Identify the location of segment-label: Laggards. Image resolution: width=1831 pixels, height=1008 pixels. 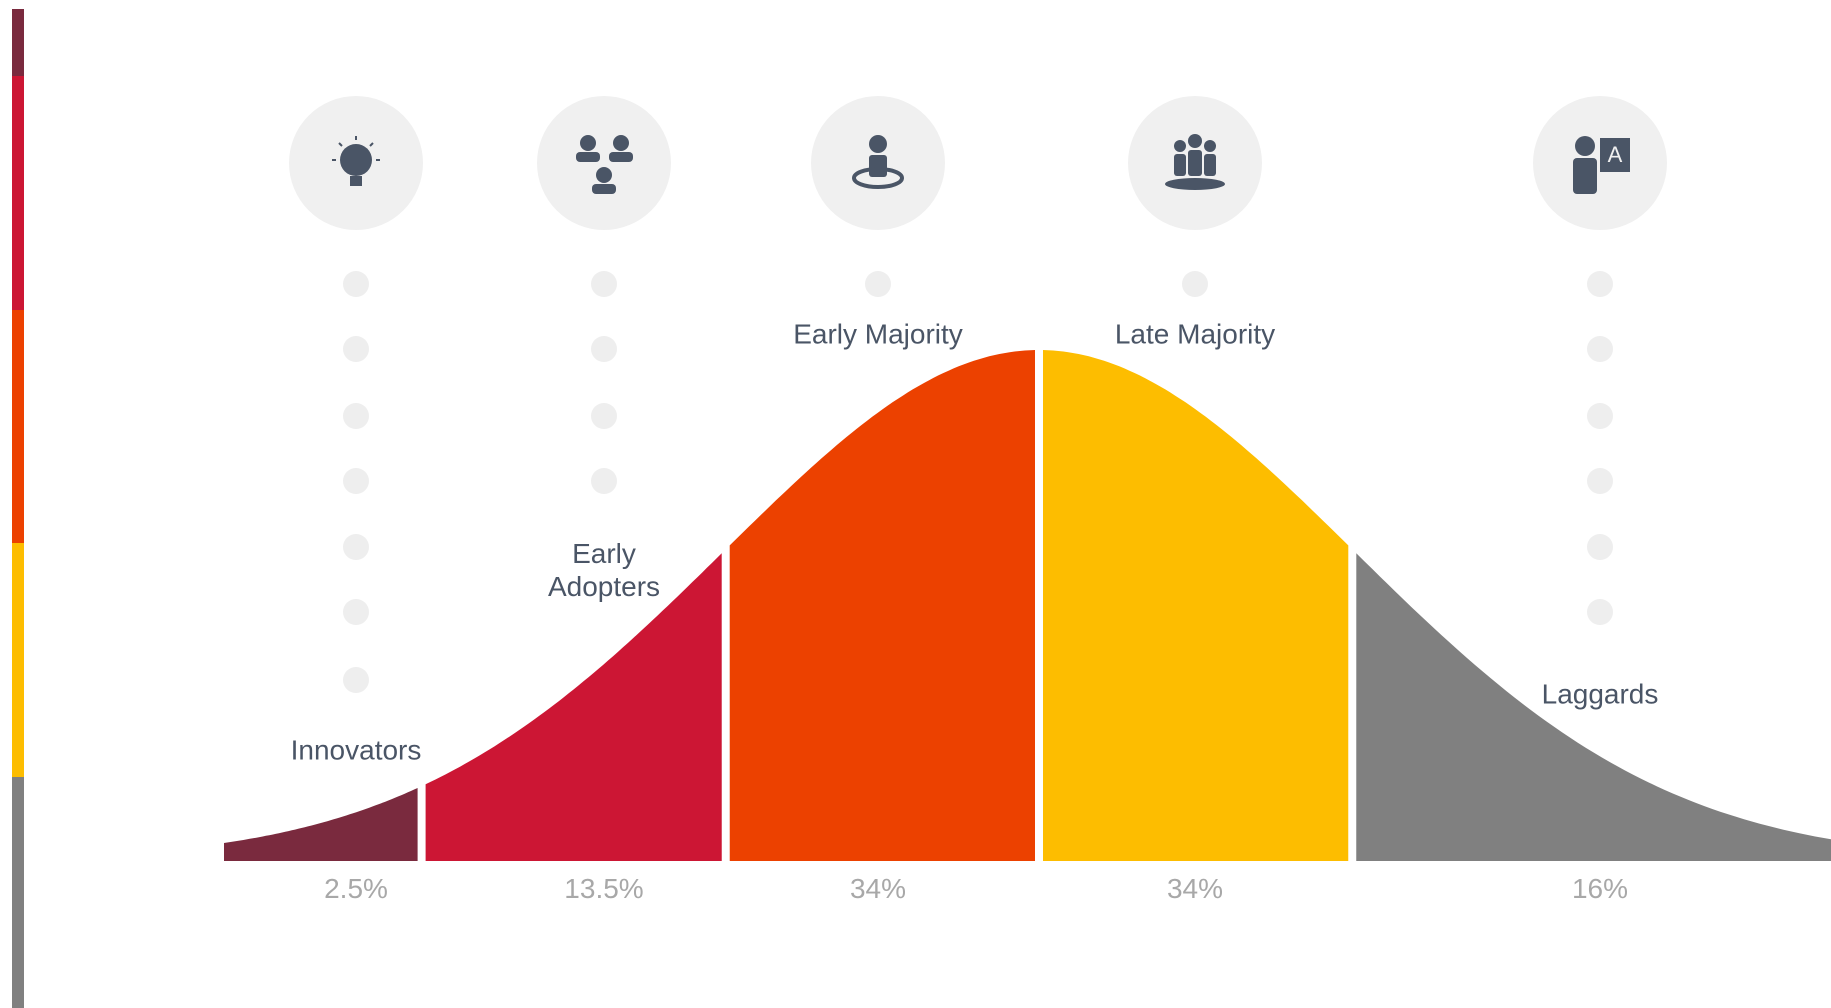
(1600, 694).